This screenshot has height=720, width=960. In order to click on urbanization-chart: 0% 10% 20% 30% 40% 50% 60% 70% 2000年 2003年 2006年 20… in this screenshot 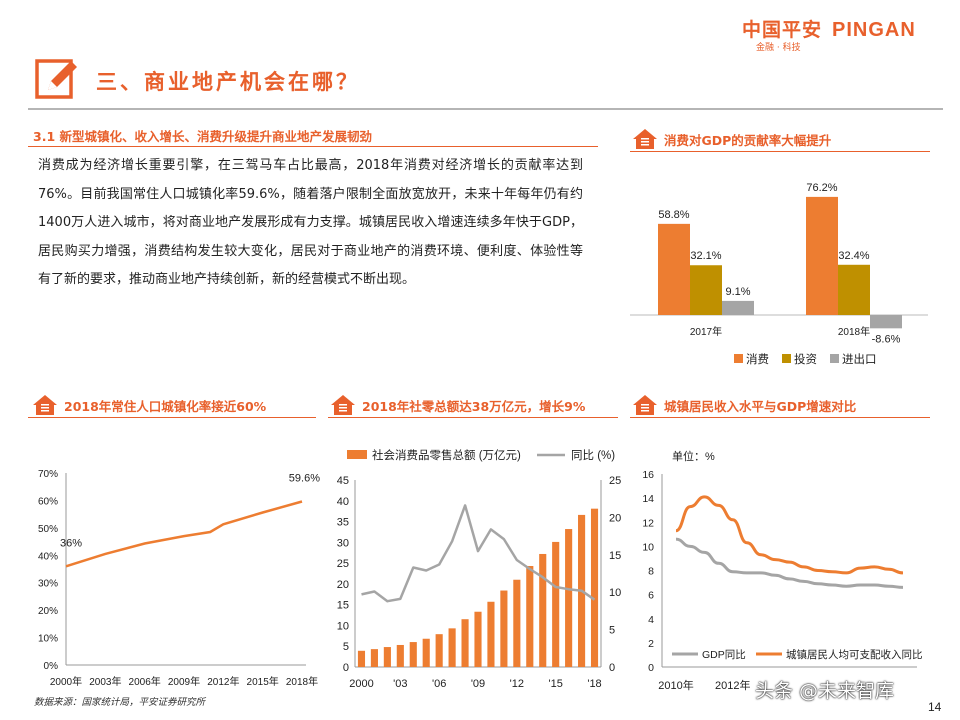, I will do `click(179, 578)`.